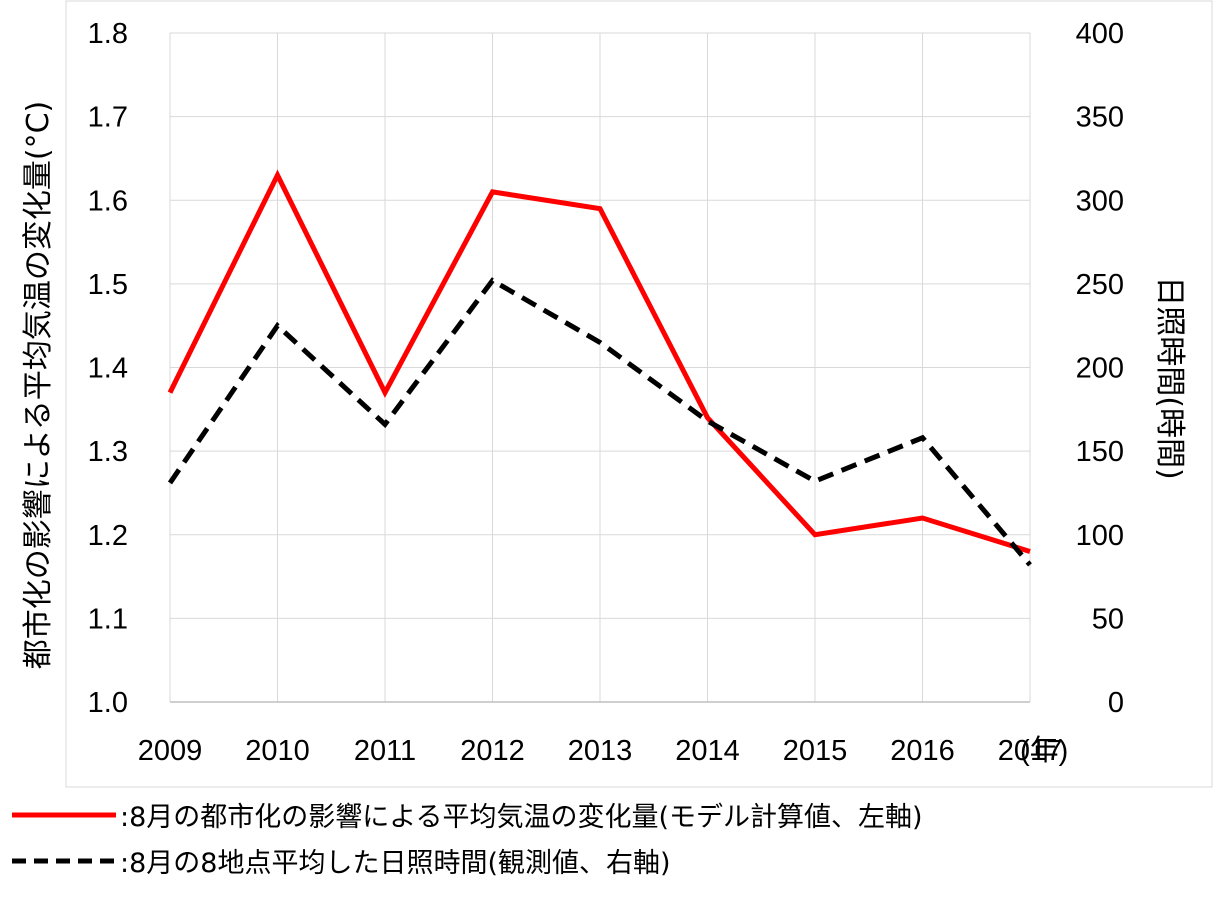 The height and width of the screenshot is (901, 1227). I want to click on right-axis-tick-label: 350, so click(1100, 118).